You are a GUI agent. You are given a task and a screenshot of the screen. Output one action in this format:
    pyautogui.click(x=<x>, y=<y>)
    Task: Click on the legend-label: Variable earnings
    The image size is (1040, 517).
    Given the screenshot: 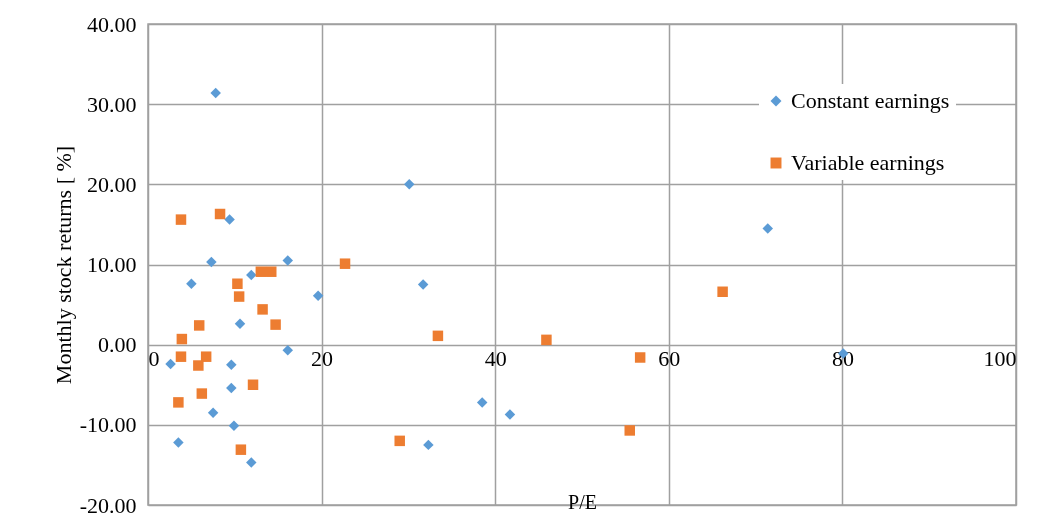 What is the action you would take?
    pyautogui.click(x=868, y=162)
    